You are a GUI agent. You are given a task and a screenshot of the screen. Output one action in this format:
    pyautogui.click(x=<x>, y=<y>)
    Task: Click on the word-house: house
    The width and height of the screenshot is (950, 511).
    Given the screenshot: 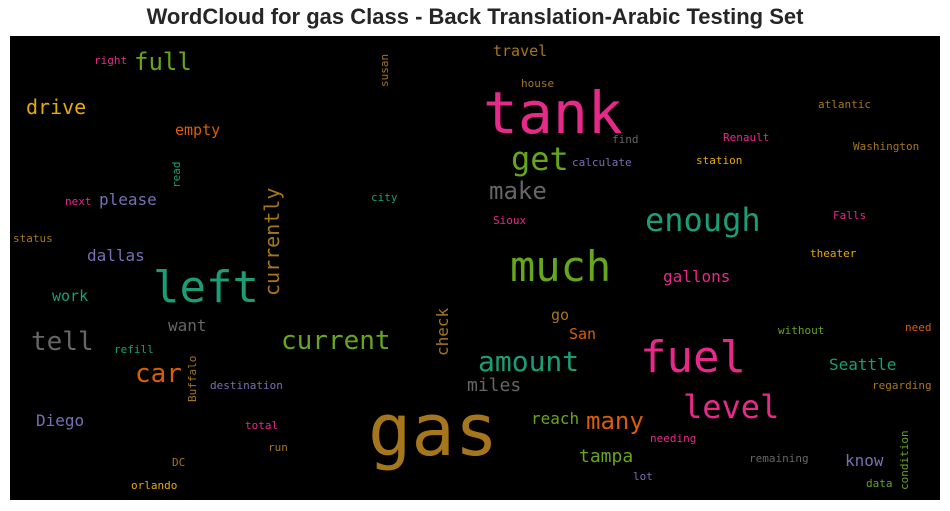 What is the action you would take?
    pyautogui.click(x=537, y=83)
    